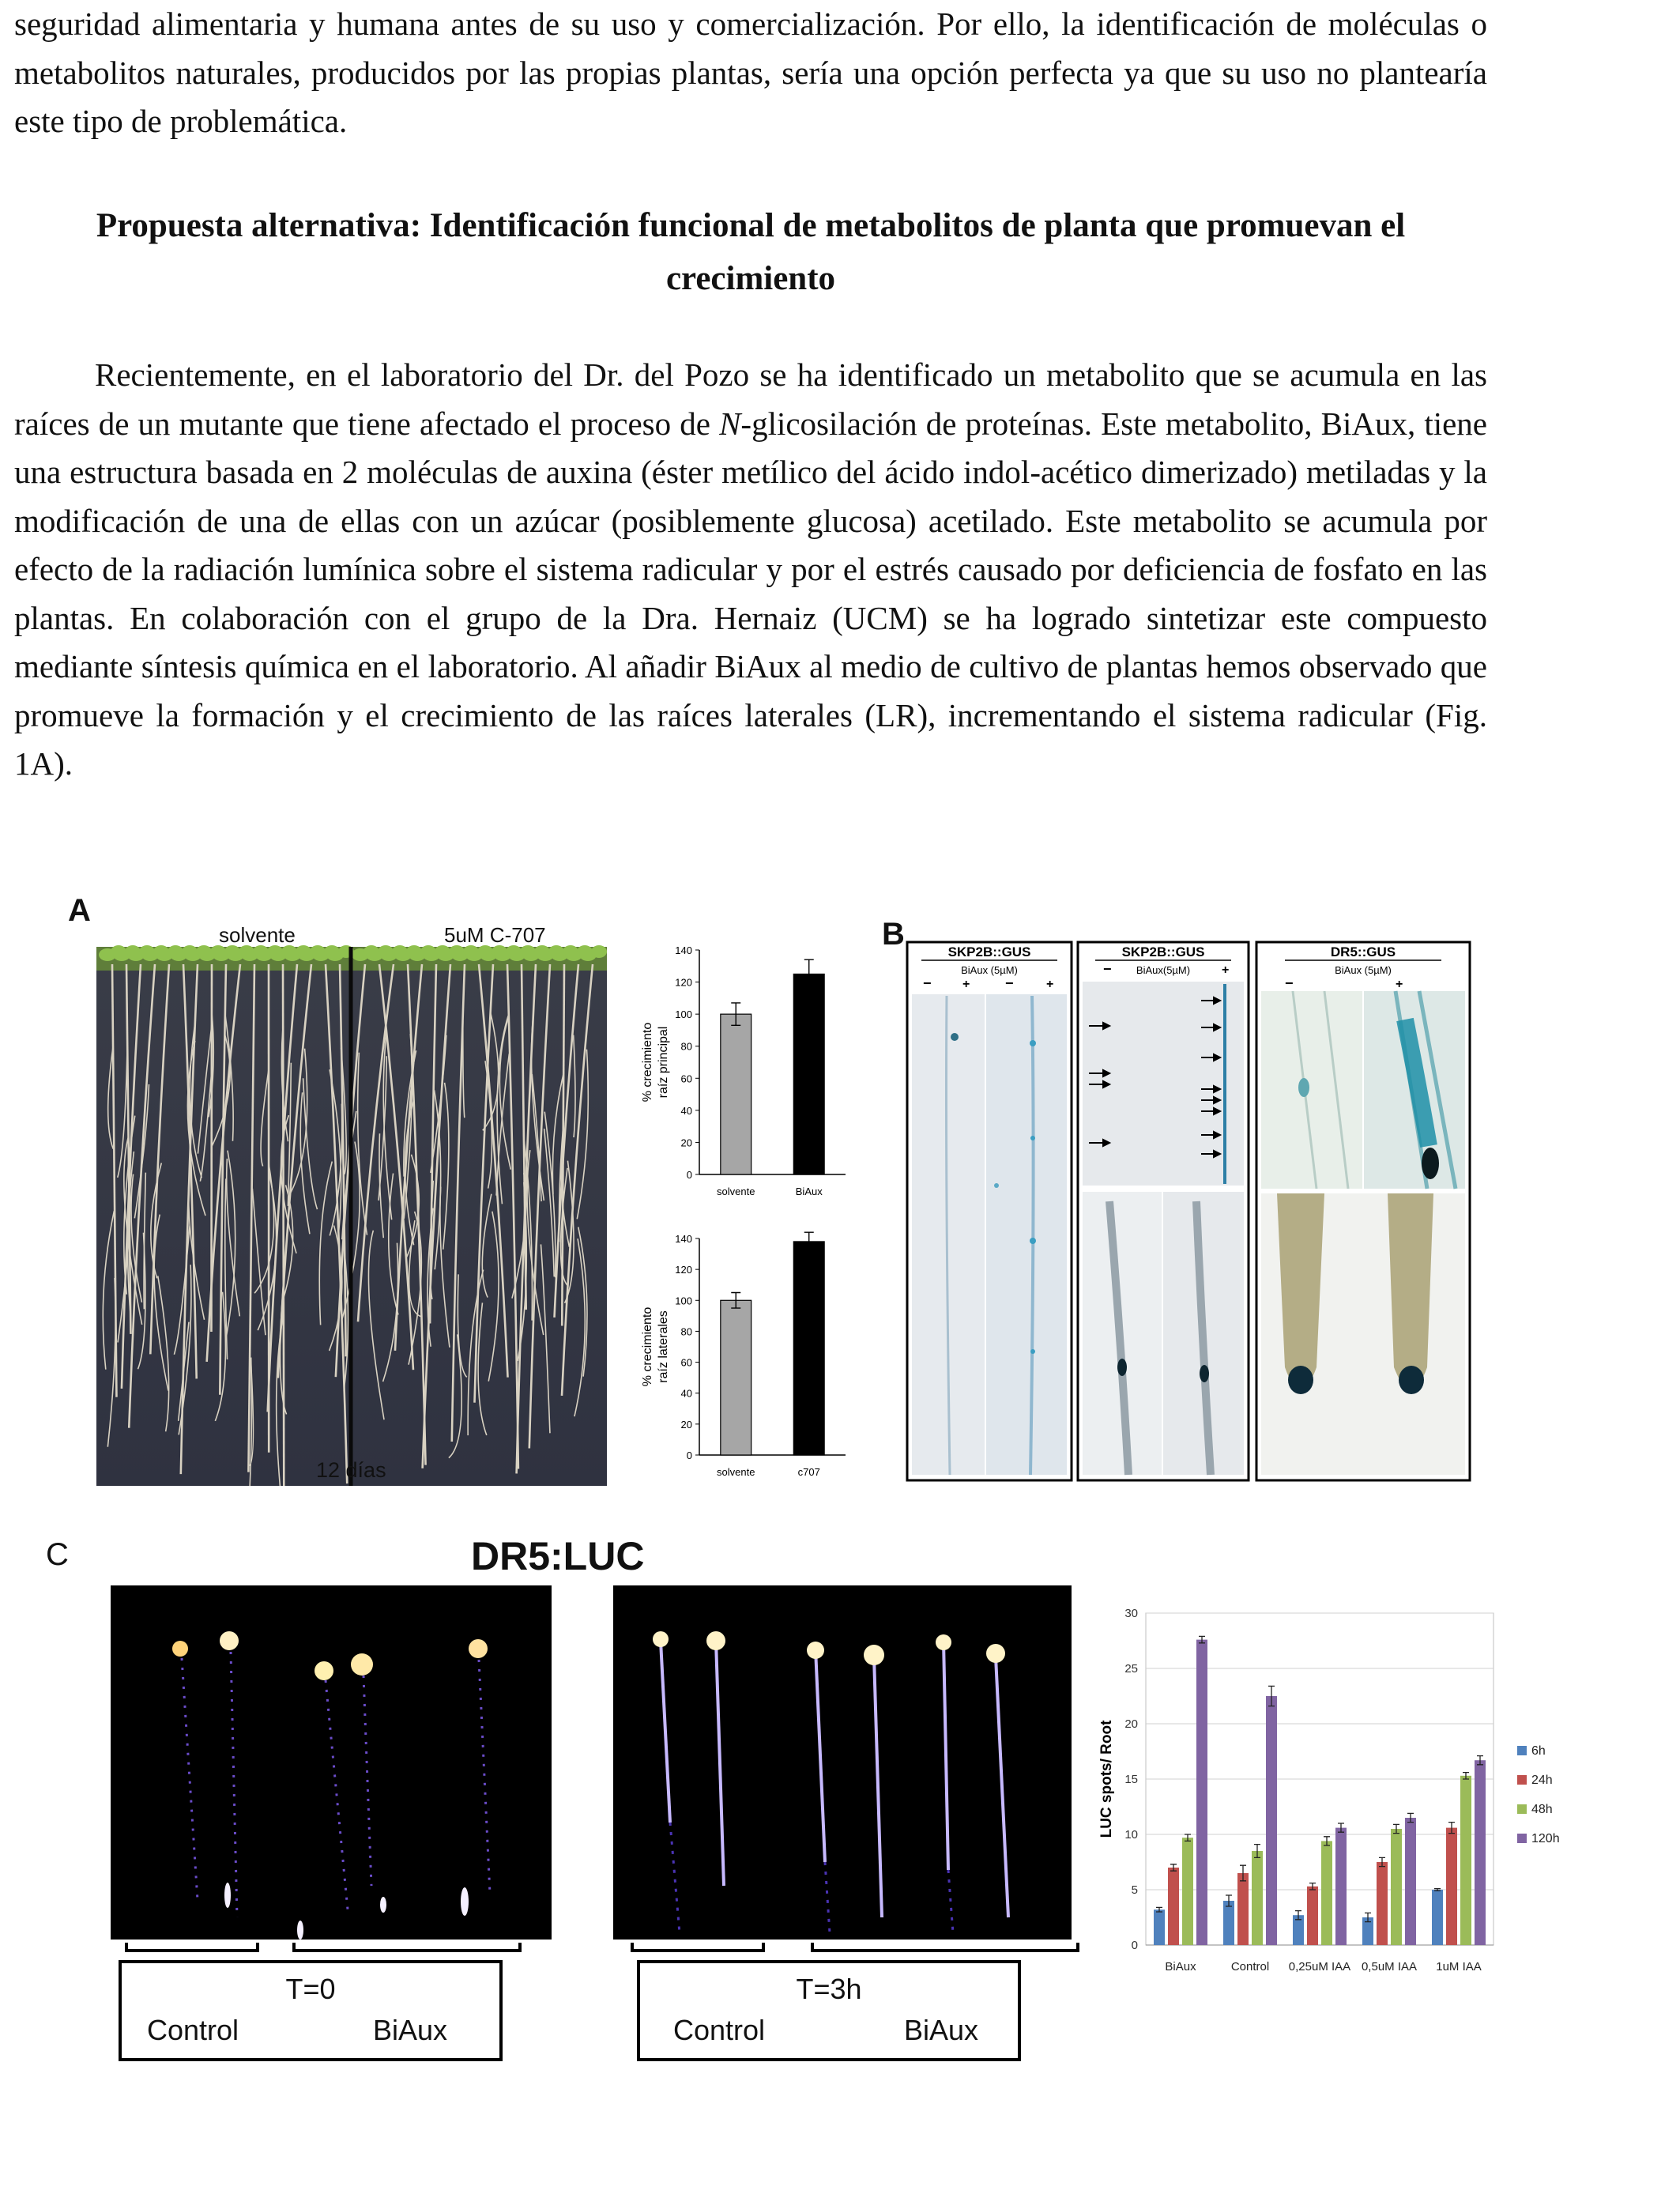 The image size is (1680, 2194). What do you see at coordinates (1229, 1900) in the screenshot?
I see `error-bar-6h-Control` at bounding box center [1229, 1900].